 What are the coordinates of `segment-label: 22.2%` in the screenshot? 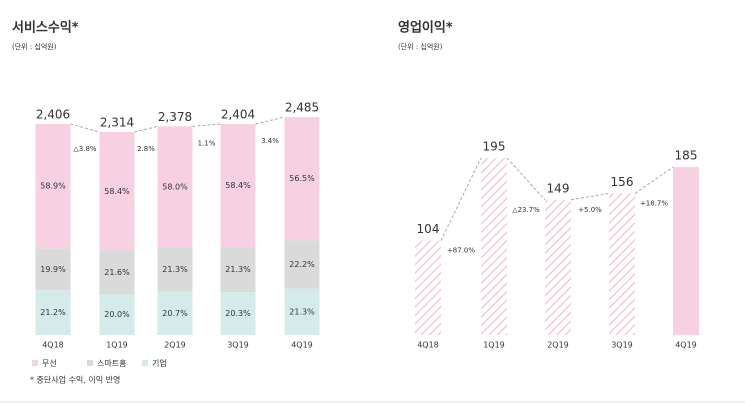 It's located at (302, 264).